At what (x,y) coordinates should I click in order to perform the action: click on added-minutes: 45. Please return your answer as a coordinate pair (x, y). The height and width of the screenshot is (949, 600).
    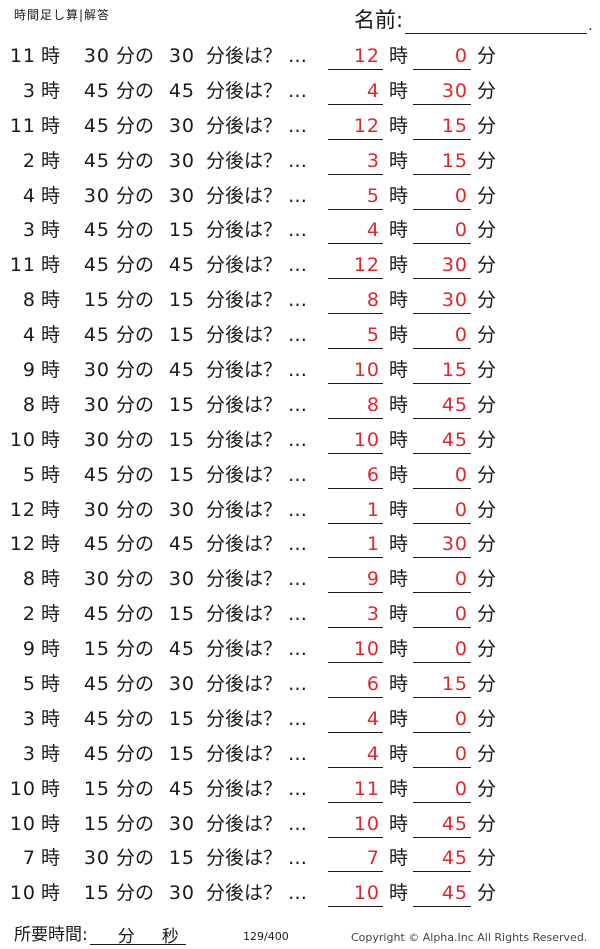
    Looking at the image, I should click on (181, 370).